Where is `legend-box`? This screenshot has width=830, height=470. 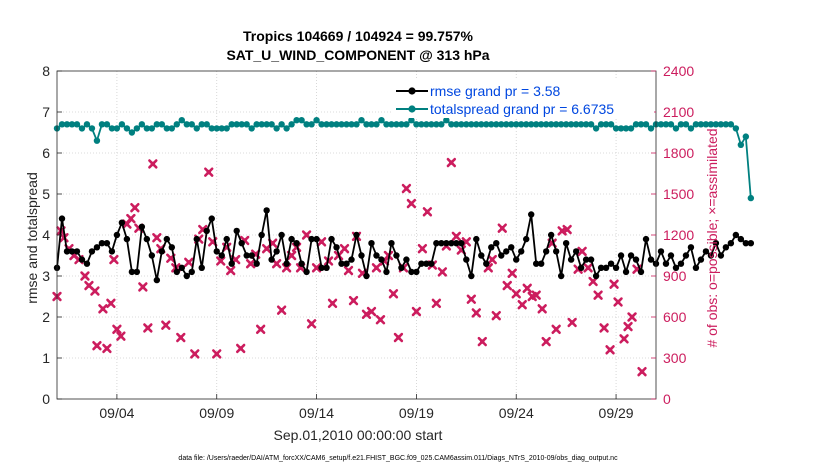 legend-box is located at coordinates (523, 98).